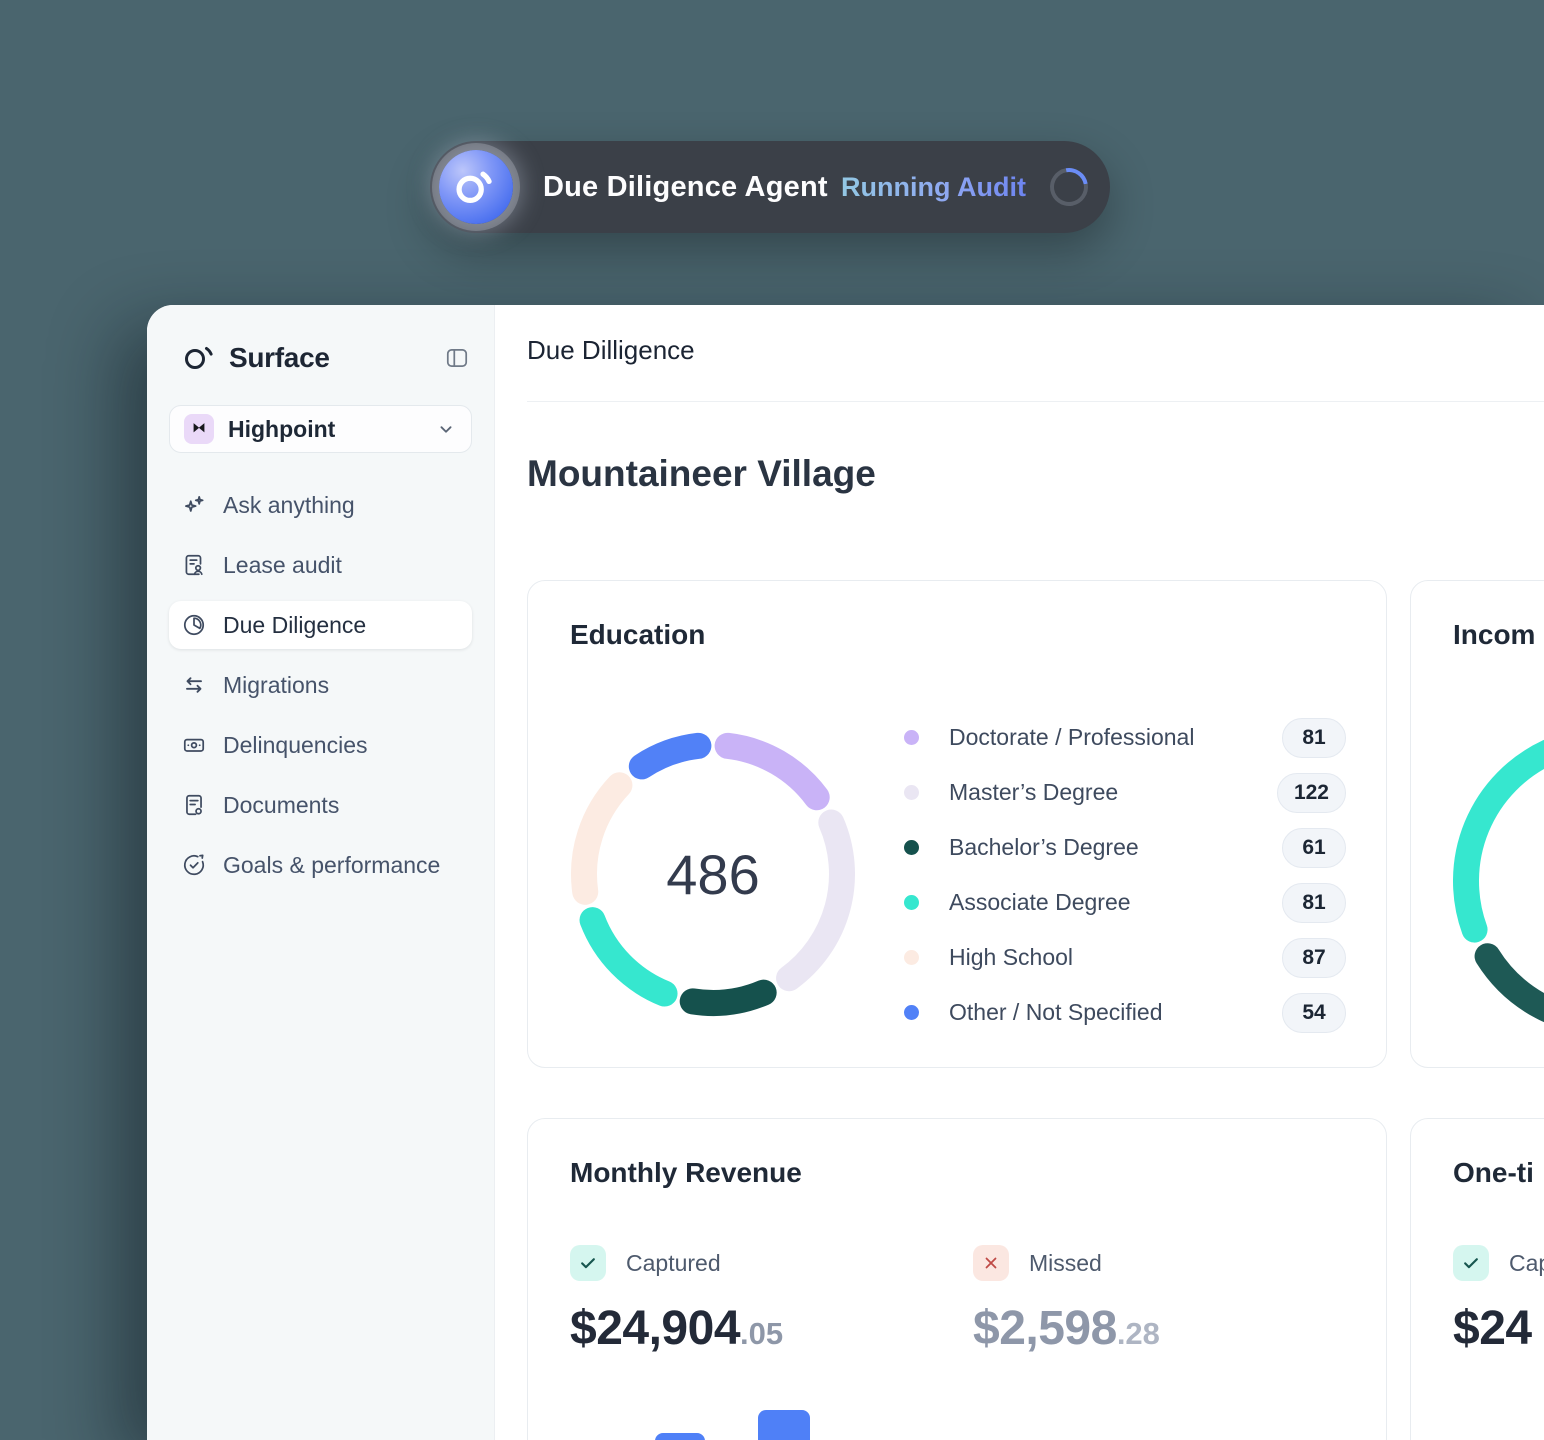  I want to click on sidebar-item-label: Ask anything, so click(289, 504).